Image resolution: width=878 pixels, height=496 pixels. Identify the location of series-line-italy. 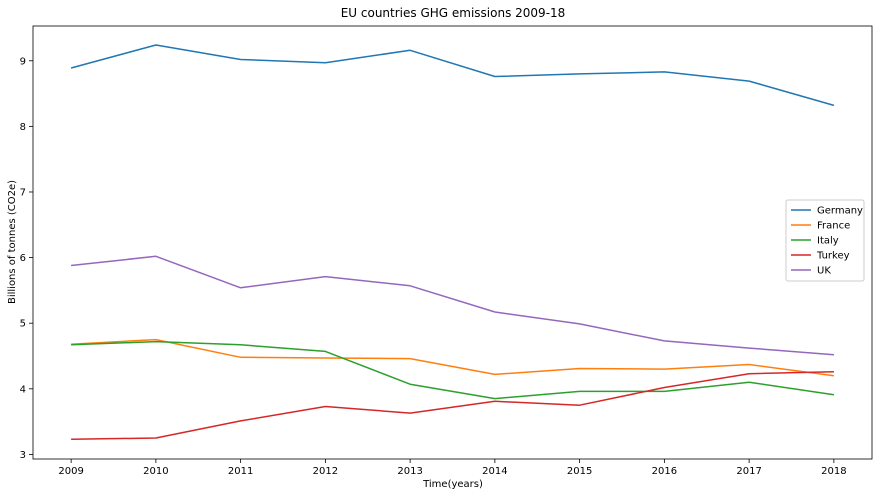
(453, 370).